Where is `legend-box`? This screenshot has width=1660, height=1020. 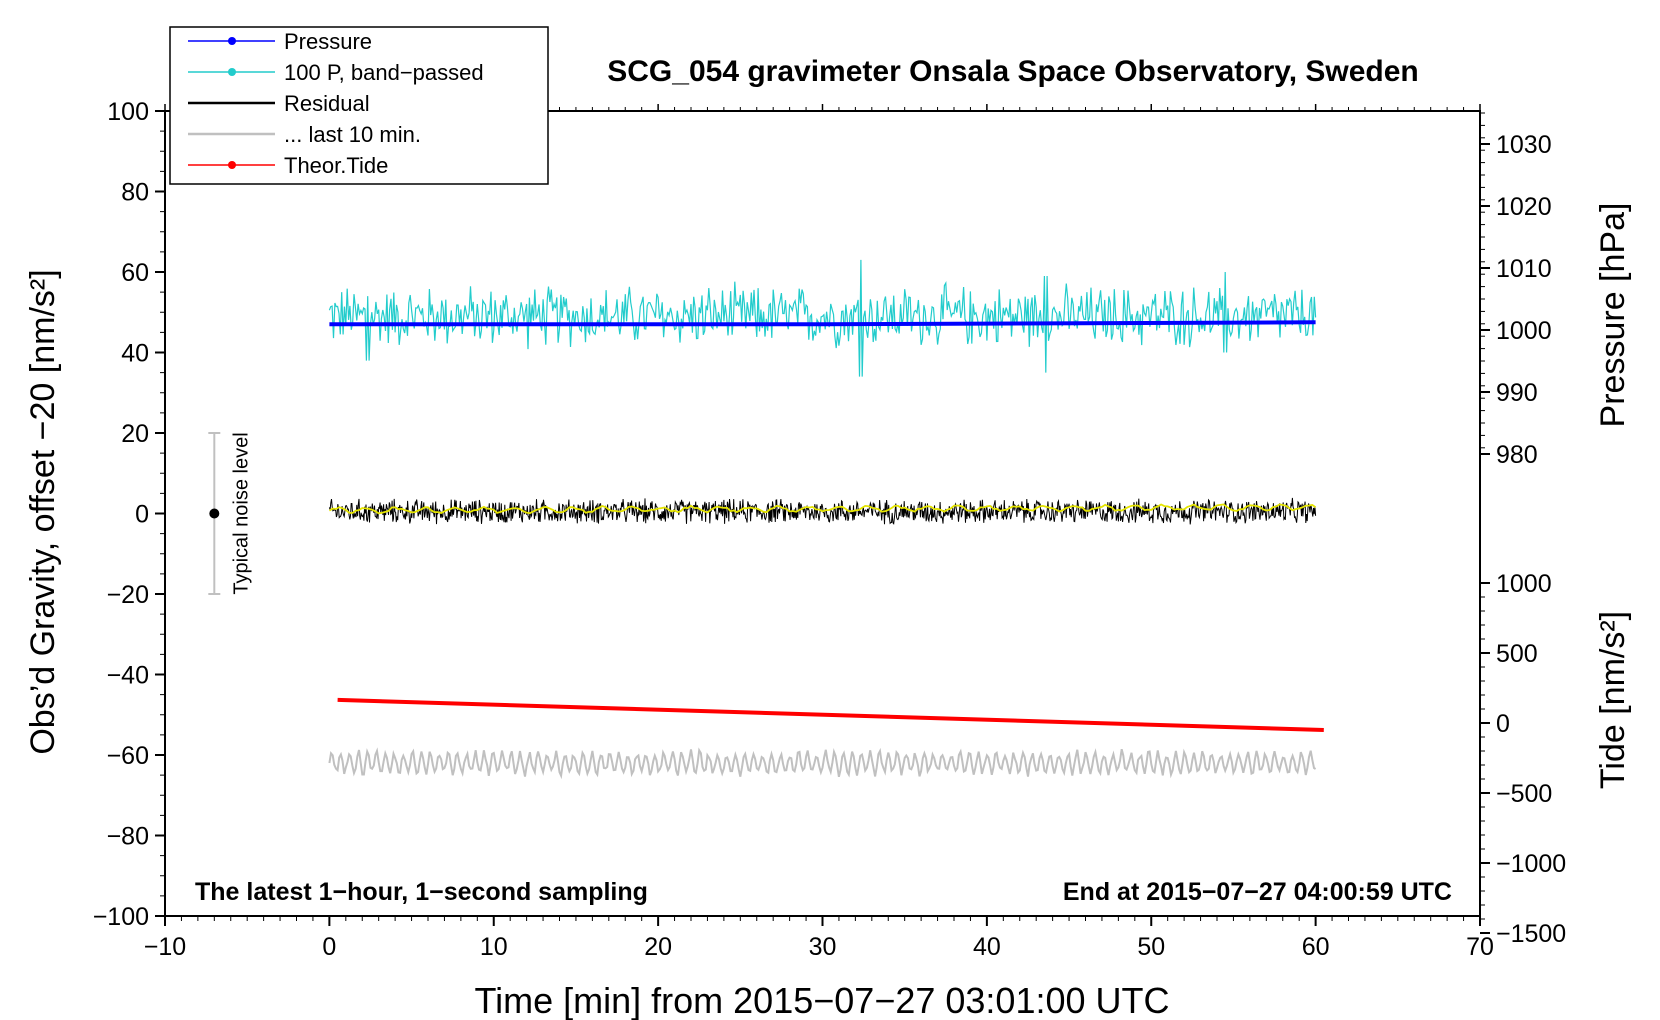 legend-box is located at coordinates (359, 105).